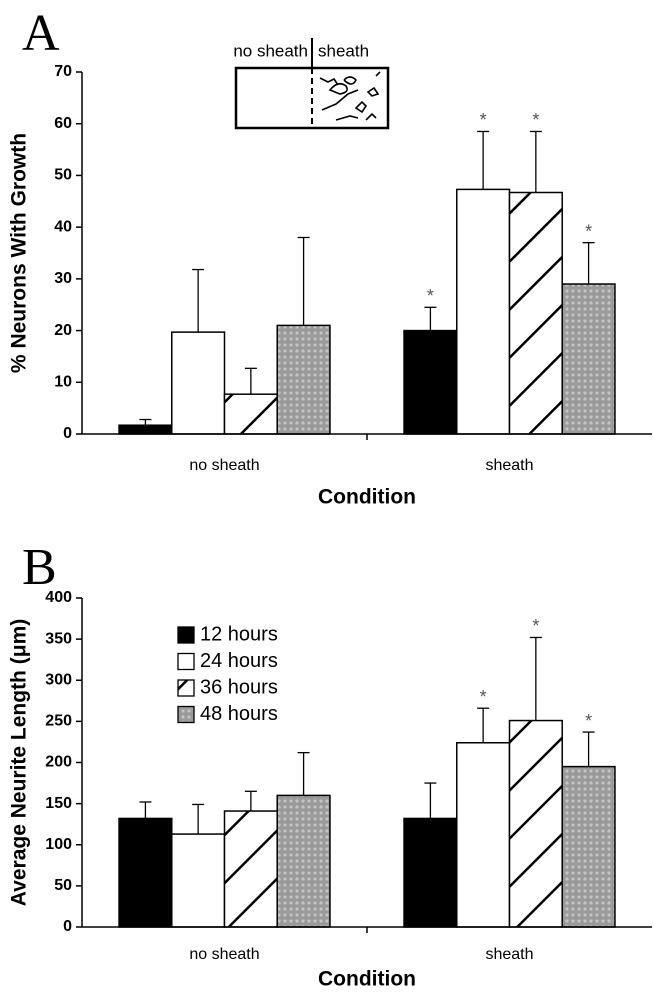 This screenshot has width=654, height=994. Describe the element at coordinates (19, 762) in the screenshot. I see `y-axis-title: Average Neurite Length (μm)` at that location.